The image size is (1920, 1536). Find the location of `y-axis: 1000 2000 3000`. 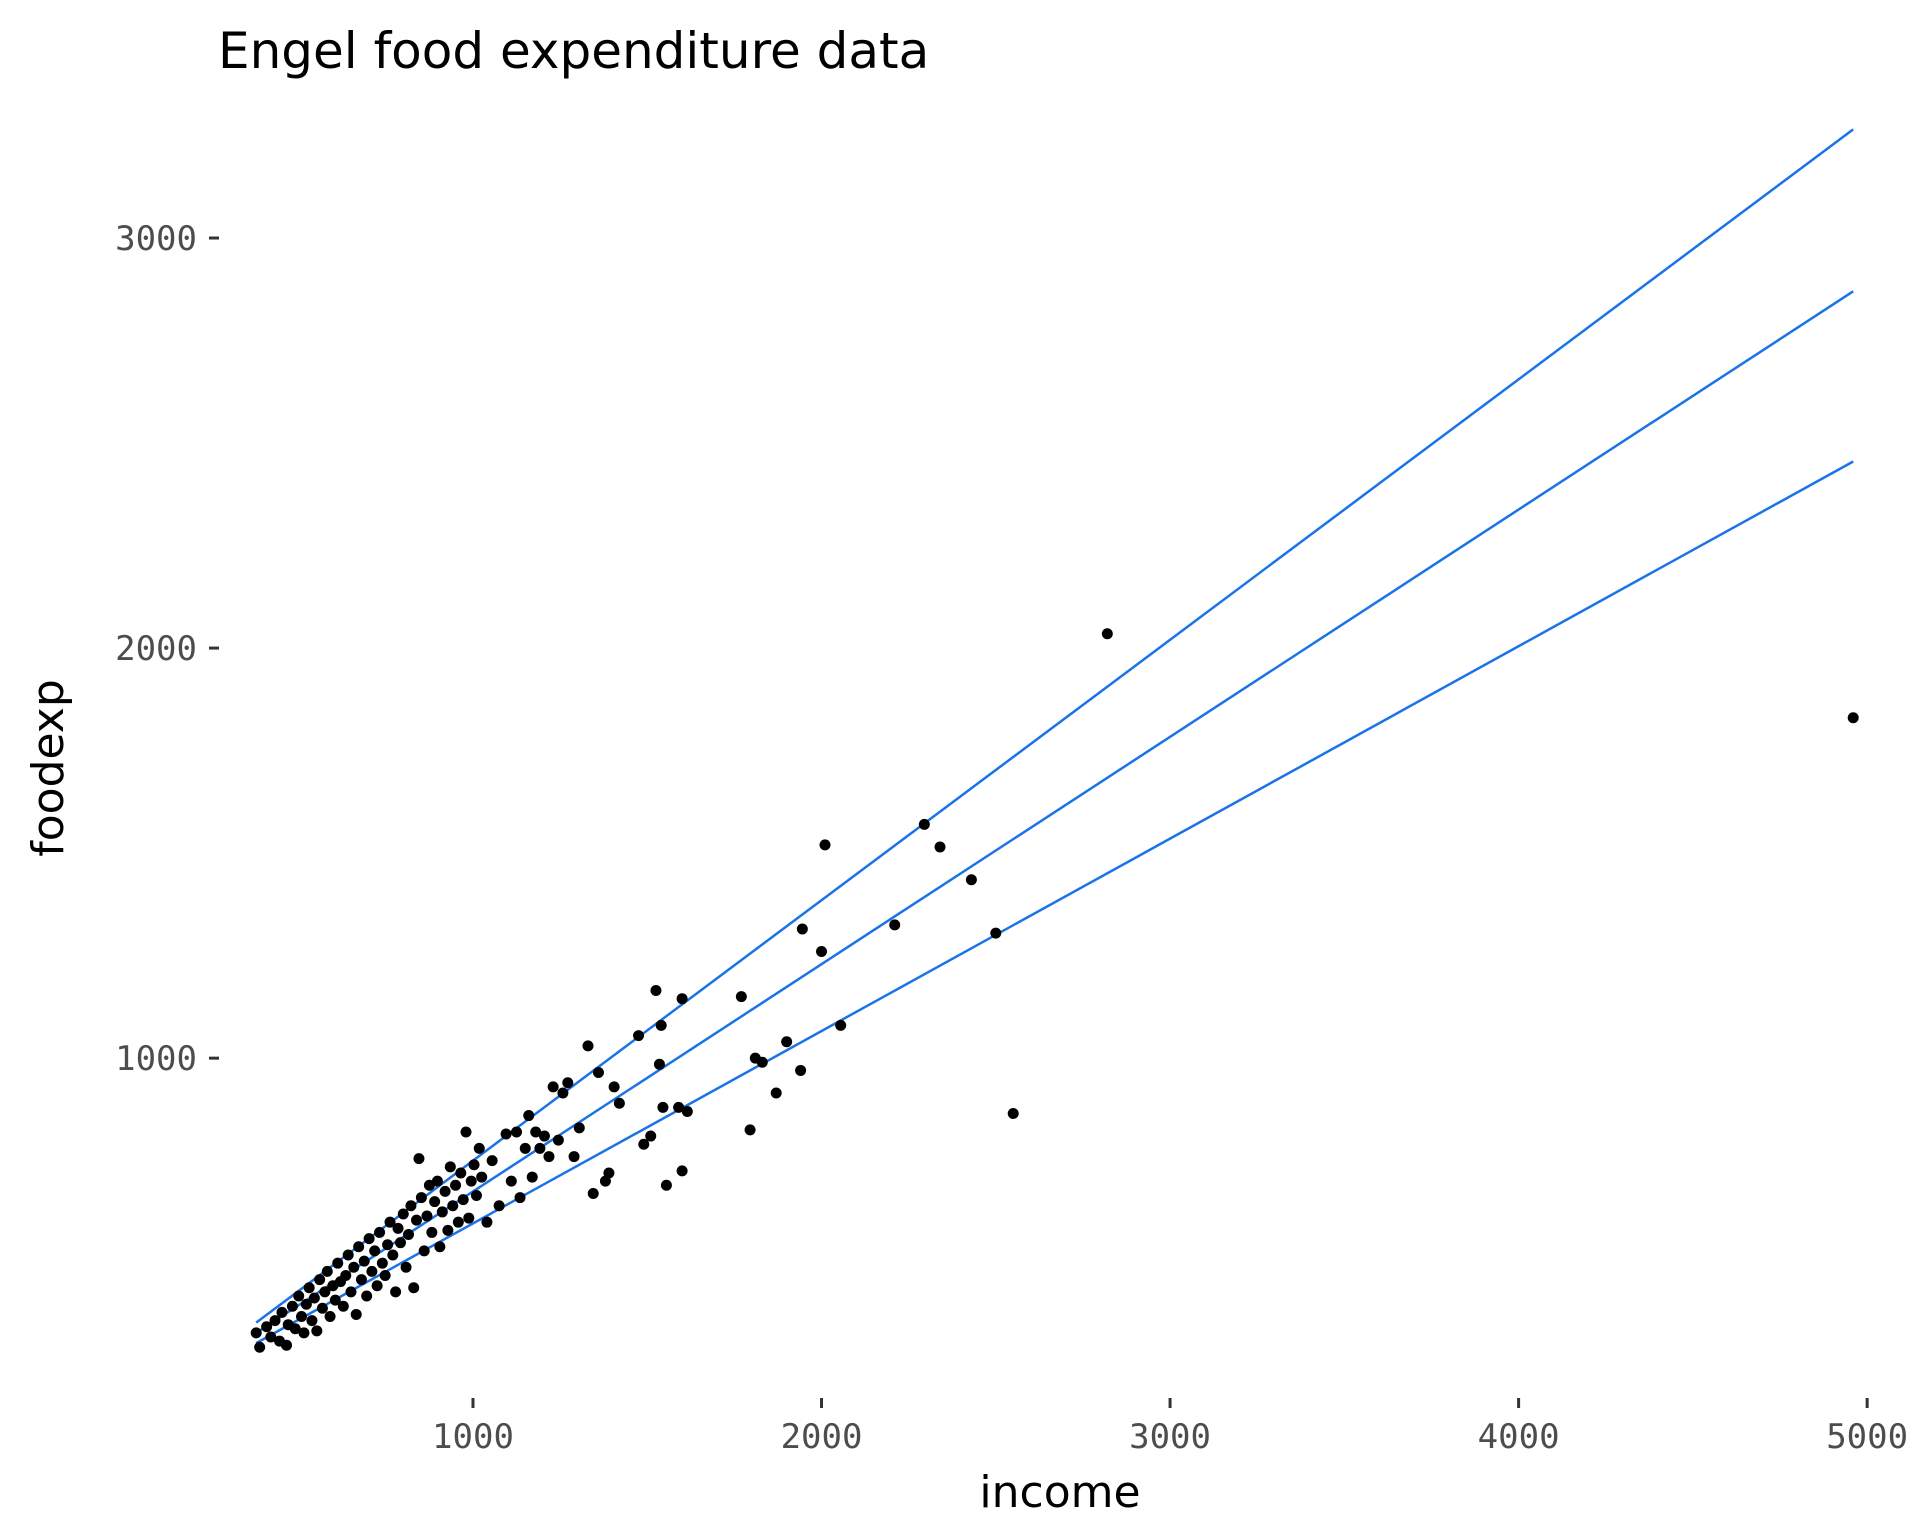

y-axis: 1000 2000 3000 is located at coordinates (167, 649).